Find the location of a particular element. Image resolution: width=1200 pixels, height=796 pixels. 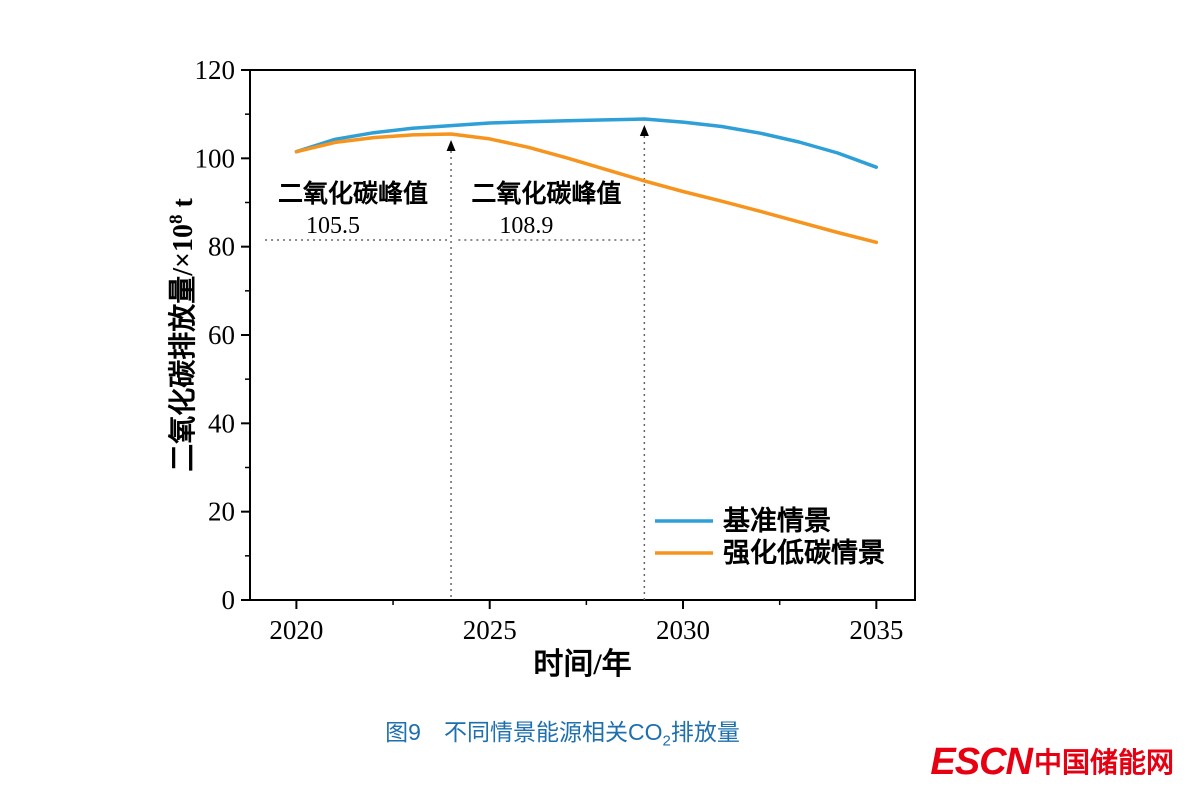

y-axis-label: 二氧化碳排放量/×108 t is located at coordinates (182, 335).